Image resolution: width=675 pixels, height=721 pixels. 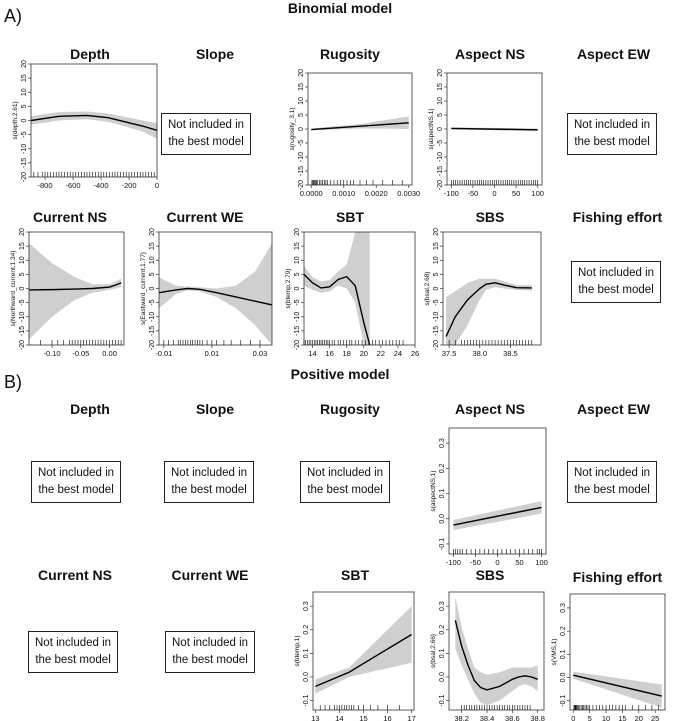 I want to click on x-tick-label: 50, so click(x=516, y=193).